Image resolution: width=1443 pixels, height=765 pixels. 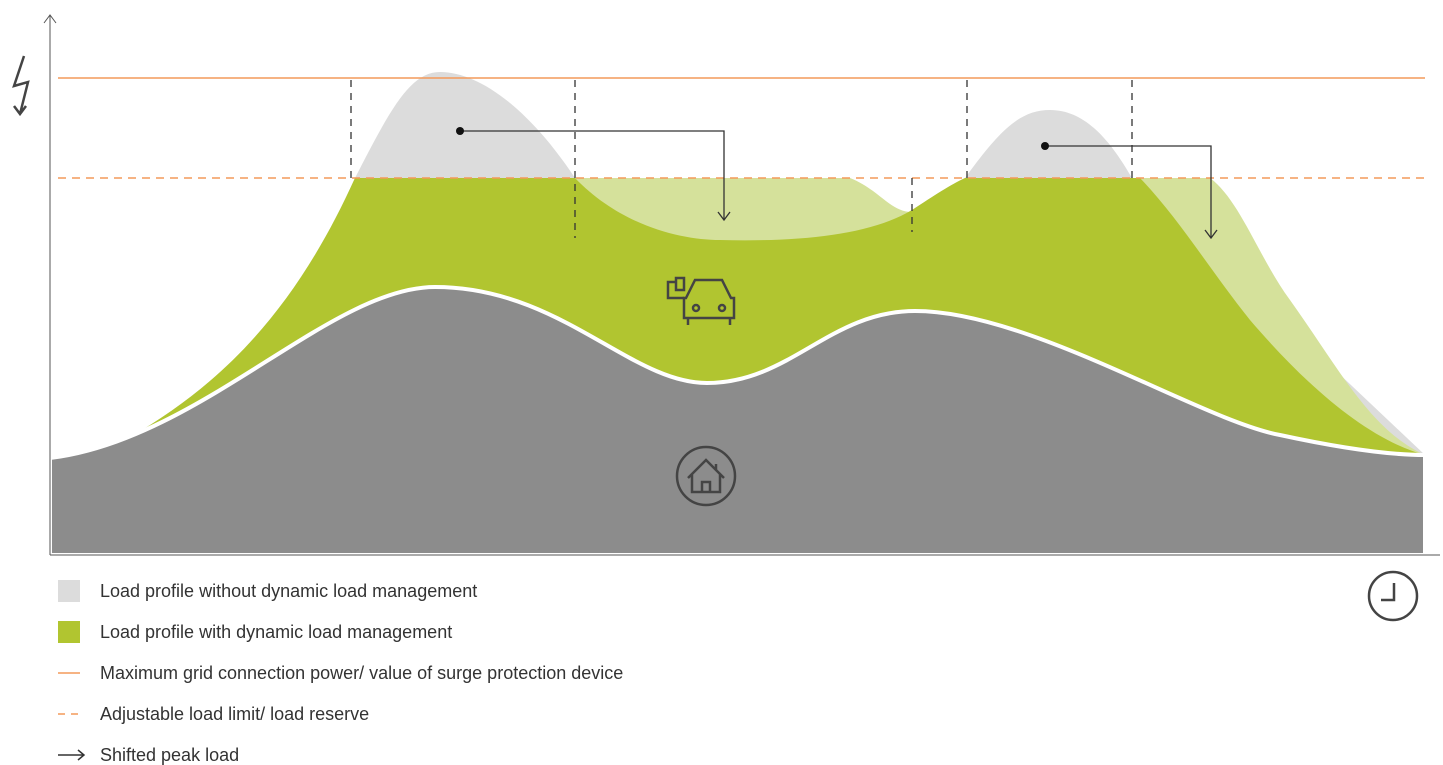 I want to click on legend-label: Adjustable load limit/ load reserve, so click(x=234, y=714).